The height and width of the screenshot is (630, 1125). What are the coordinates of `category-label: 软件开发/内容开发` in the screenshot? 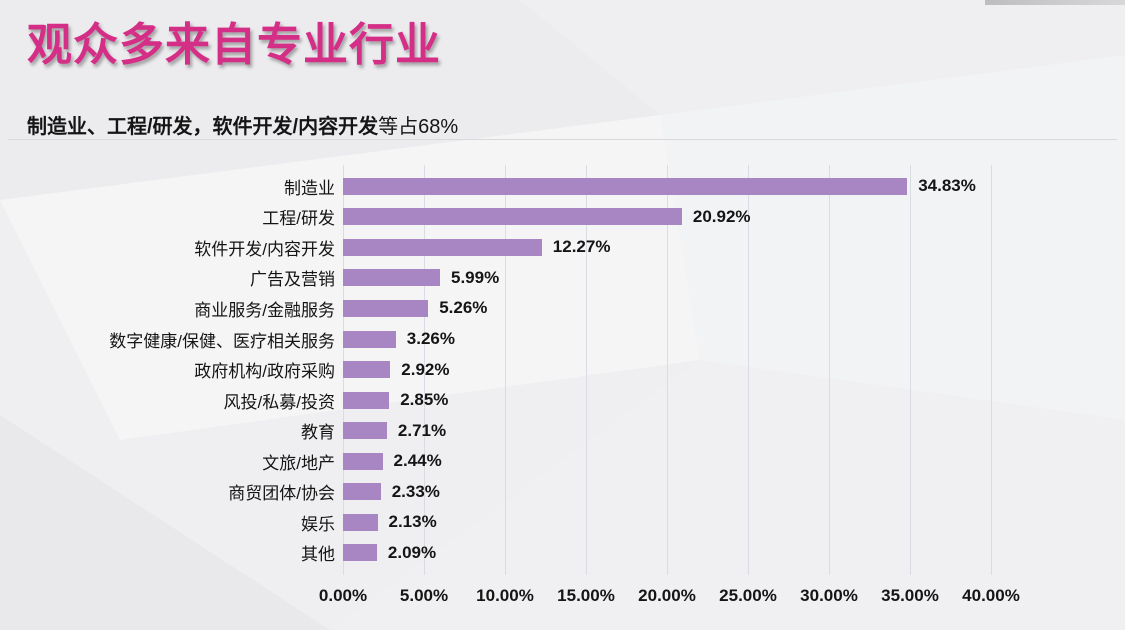 It's located at (264, 249).